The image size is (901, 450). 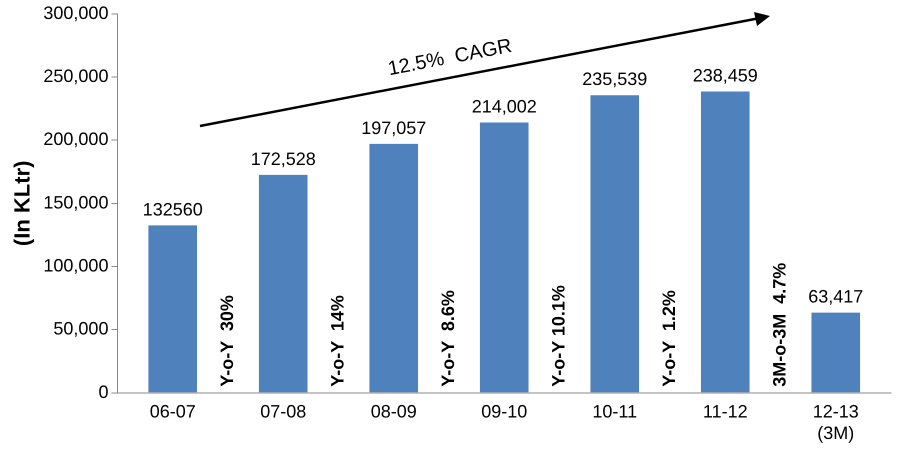 I want to click on data-label: 172,528, so click(x=283, y=158).